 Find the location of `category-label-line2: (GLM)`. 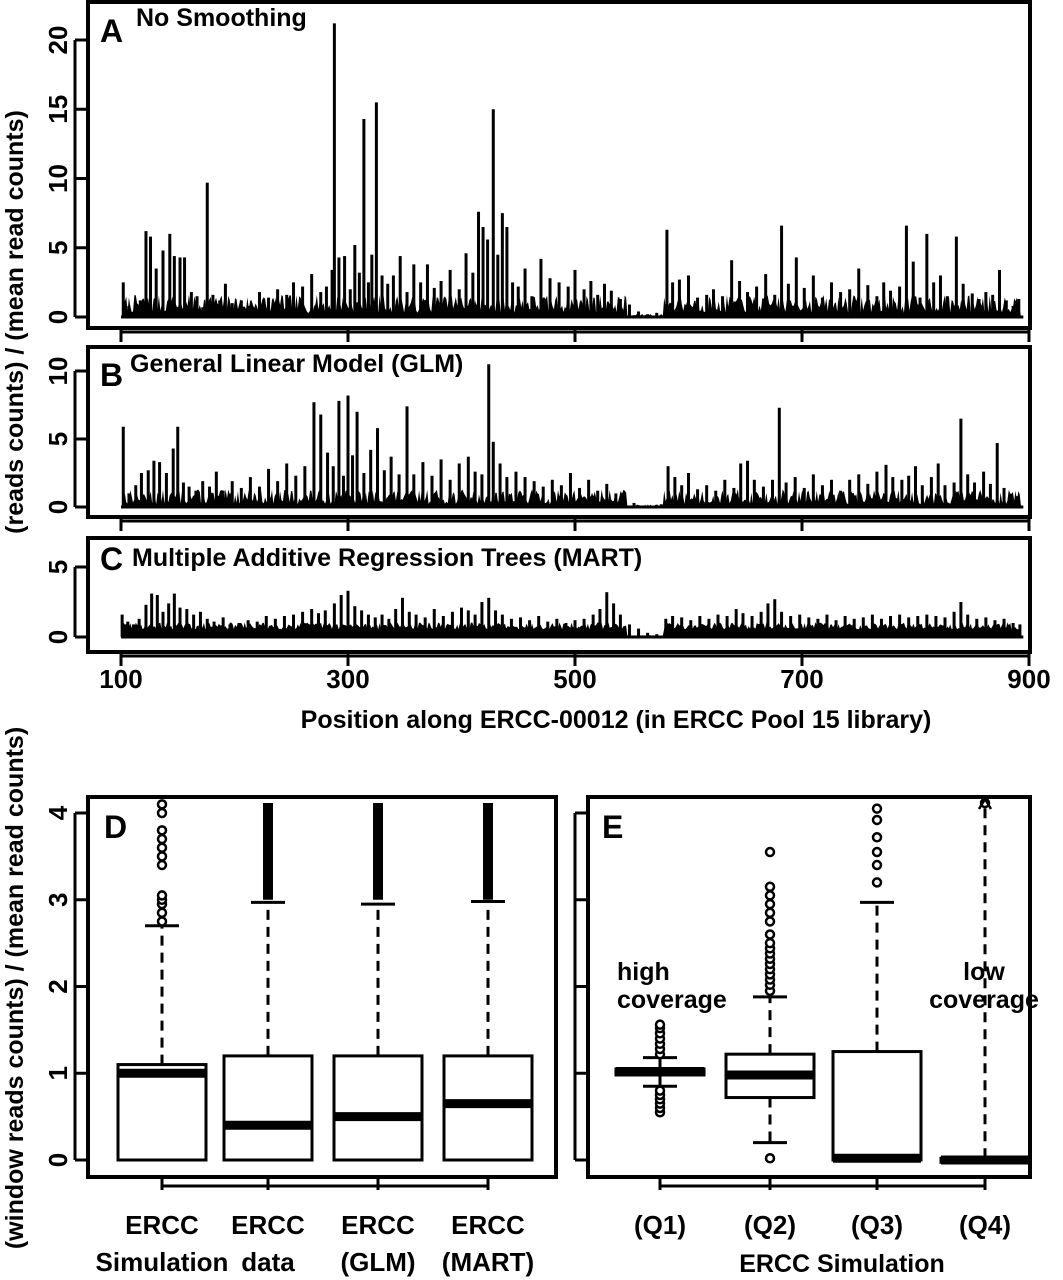

category-label-line2: (GLM) is located at coordinates (377, 1262).